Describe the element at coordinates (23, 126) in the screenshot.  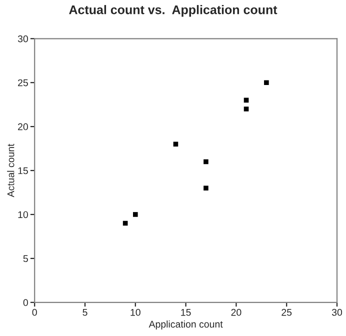
I see `y-tick-label: 20` at that location.